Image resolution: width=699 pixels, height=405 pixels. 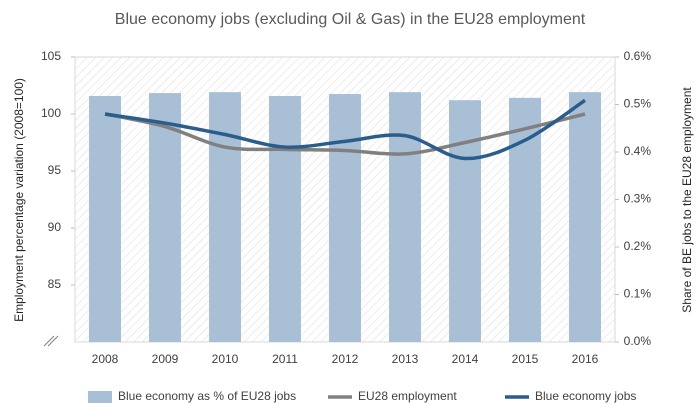 What do you see at coordinates (345, 359) in the screenshot?
I see `x-tick-label: 2012` at bounding box center [345, 359].